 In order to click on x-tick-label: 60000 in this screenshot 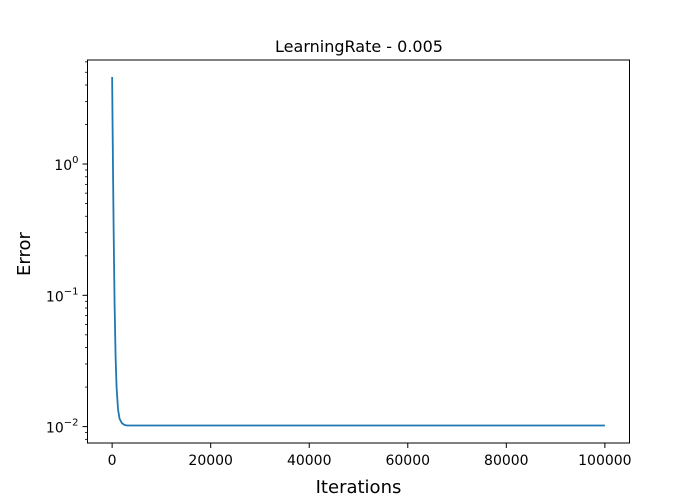, I will do `click(407, 461)`.